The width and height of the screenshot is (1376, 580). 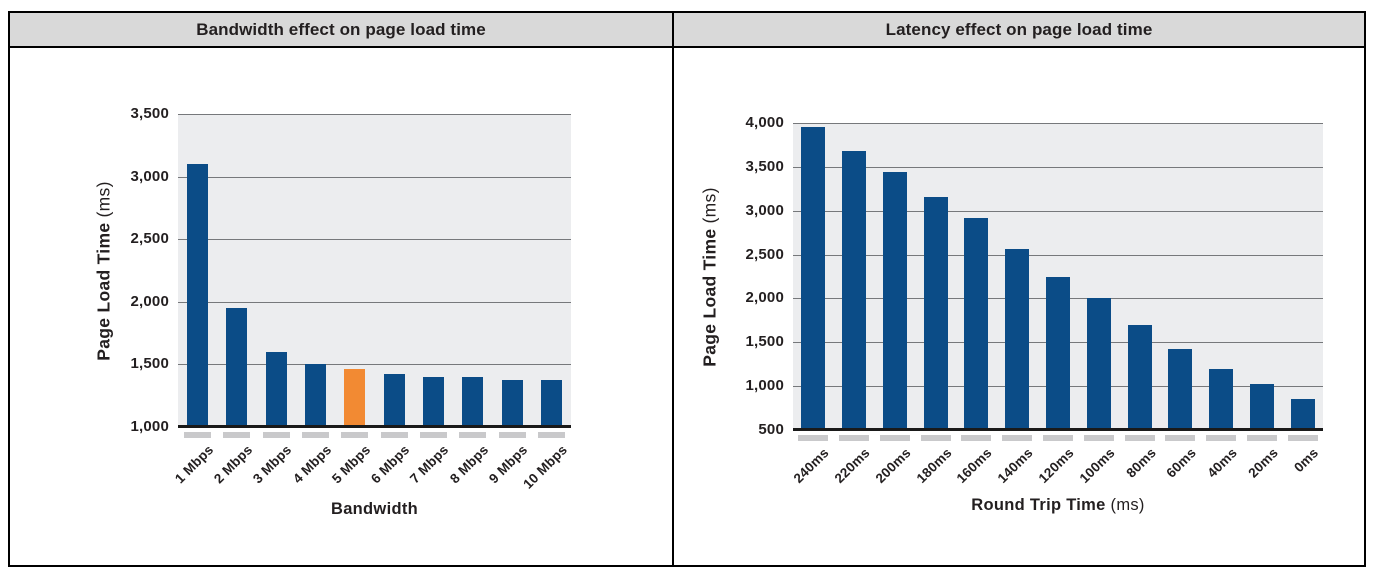 What do you see at coordinates (469, 464) in the screenshot?
I see `x-axis-tick-label: 8 Mbps` at bounding box center [469, 464].